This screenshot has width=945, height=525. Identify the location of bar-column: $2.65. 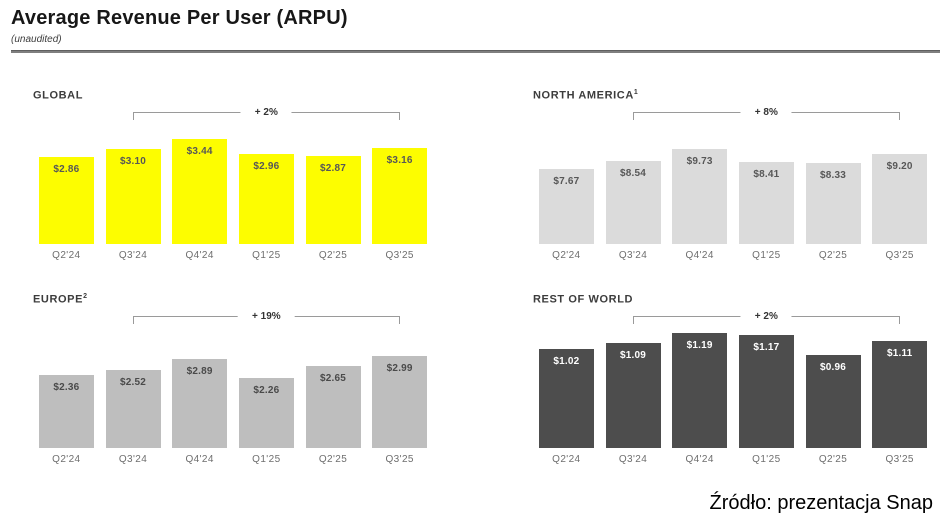
(333, 407).